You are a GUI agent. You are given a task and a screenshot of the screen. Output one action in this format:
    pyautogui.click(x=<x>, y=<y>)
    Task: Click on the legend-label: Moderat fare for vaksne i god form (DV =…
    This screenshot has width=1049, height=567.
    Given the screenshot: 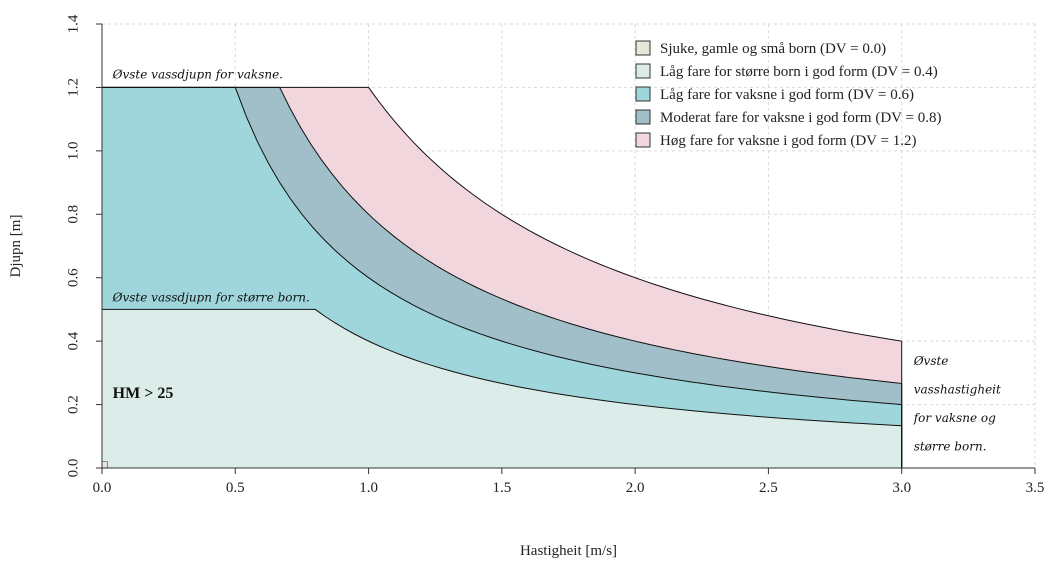 What is the action you would take?
    pyautogui.click(x=800, y=118)
    